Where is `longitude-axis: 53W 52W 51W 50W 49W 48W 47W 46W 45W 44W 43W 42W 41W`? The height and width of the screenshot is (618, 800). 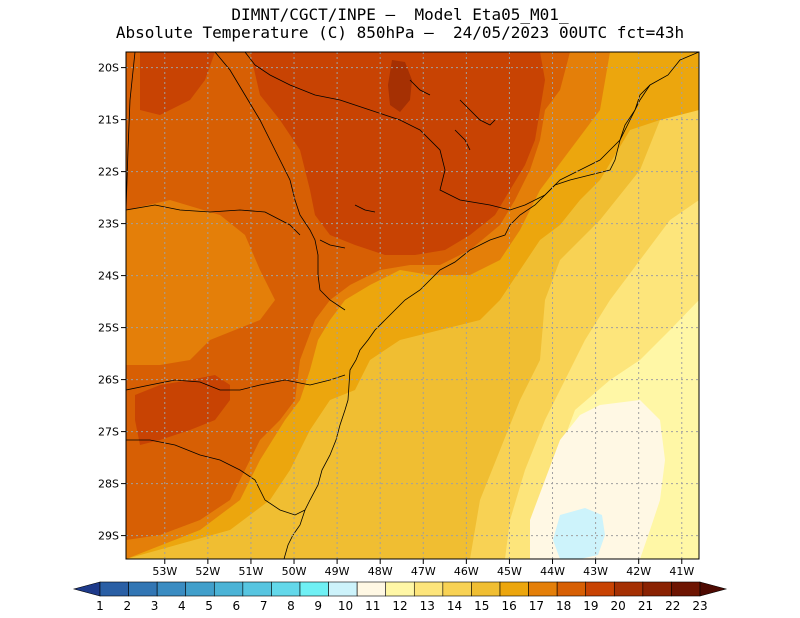
longitude-axis: 53W 52W 51W 50W 49W 48W 47W 46W 45W 44W 43W 42W 41W is located at coordinates (423, 568).